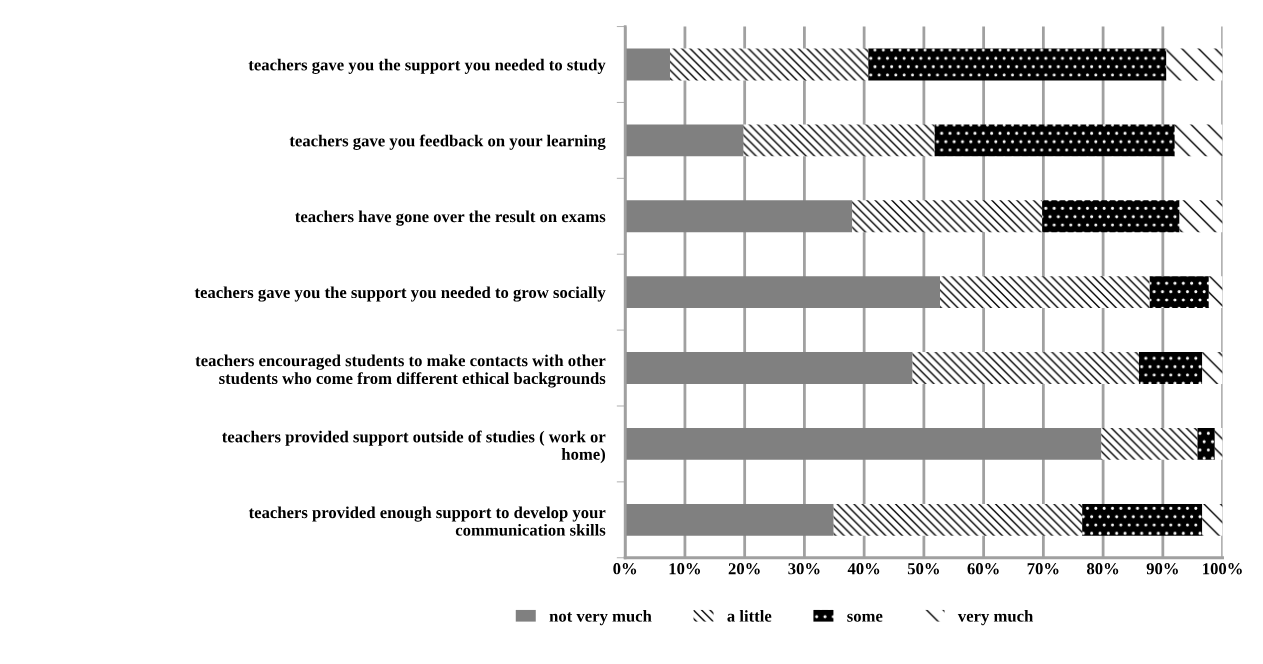 The height and width of the screenshot is (664, 1263). I want to click on x-tick-label: 10%, so click(685, 569).